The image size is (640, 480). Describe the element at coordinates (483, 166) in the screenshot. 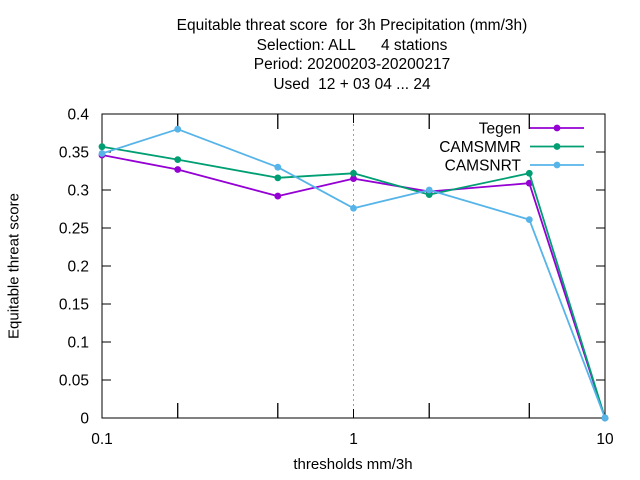

I see `legend-label: CAMSNRT` at that location.